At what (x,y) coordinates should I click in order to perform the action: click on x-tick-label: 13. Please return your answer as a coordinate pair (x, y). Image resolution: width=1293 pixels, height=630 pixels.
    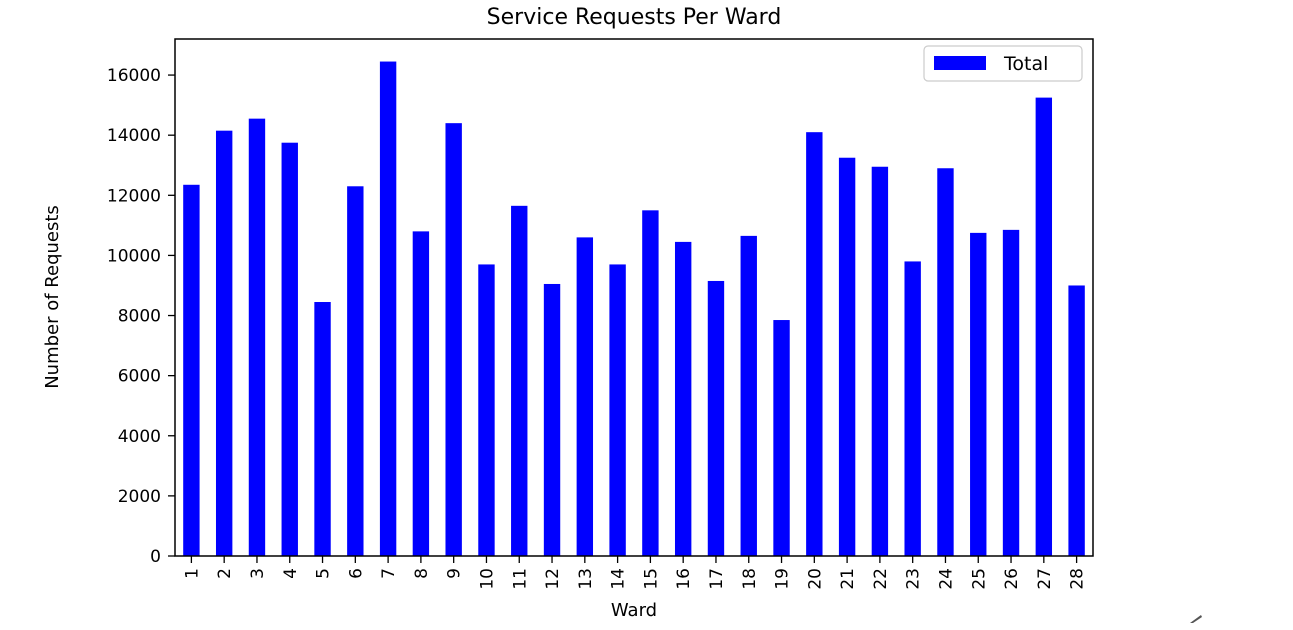
    Looking at the image, I should click on (586, 579).